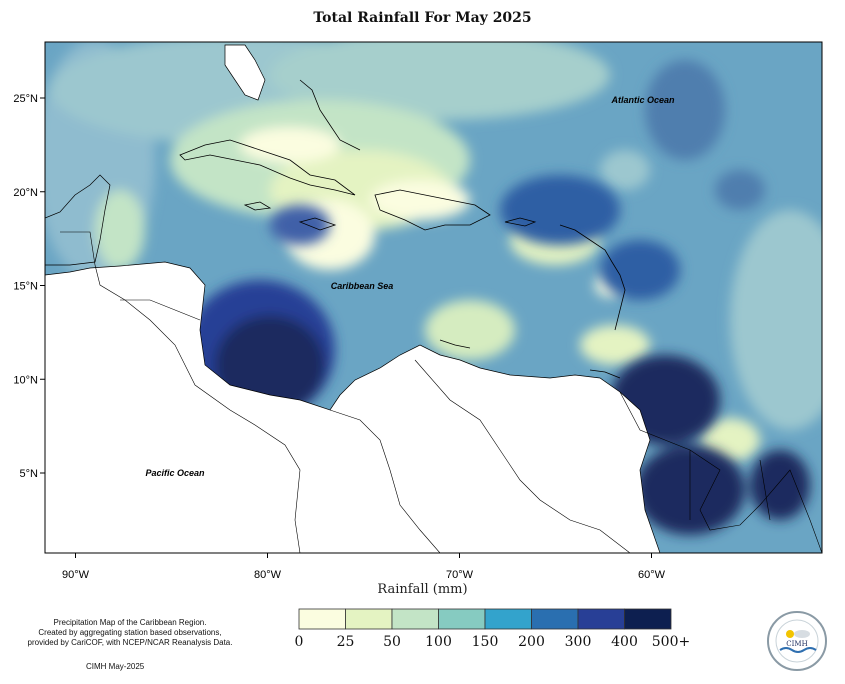 The image size is (845, 684). Describe the element at coordinates (25, 193) in the screenshot. I see `lat-tick-label: 20°N` at that location.